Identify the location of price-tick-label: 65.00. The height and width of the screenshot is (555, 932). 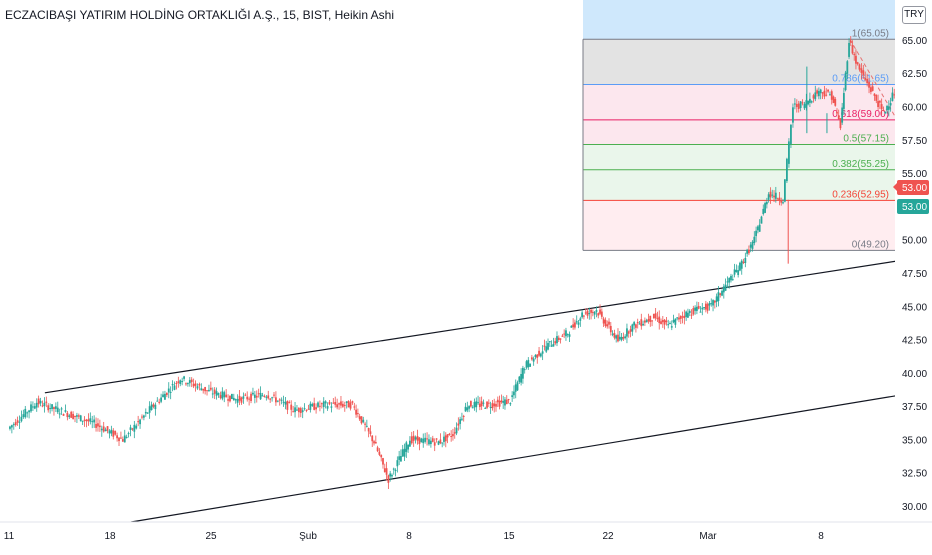
(914, 41).